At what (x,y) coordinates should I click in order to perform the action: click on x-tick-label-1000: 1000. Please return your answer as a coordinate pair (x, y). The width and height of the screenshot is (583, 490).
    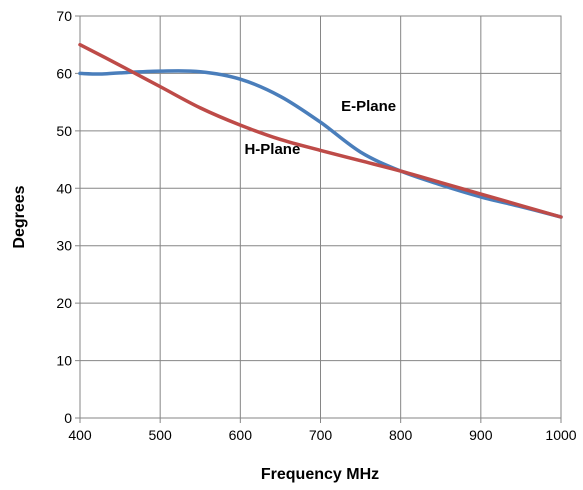
    Looking at the image, I should click on (560, 435).